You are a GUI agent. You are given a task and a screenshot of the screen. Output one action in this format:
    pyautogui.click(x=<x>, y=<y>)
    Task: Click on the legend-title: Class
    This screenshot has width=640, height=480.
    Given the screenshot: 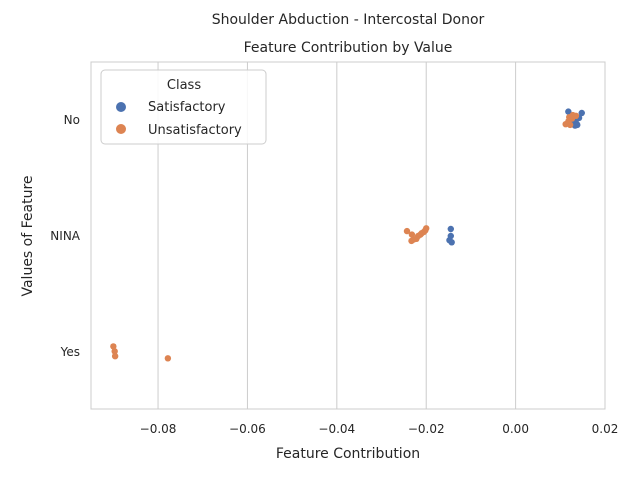 What is the action you would take?
    pyautogui.click(x=184, y=85)
    